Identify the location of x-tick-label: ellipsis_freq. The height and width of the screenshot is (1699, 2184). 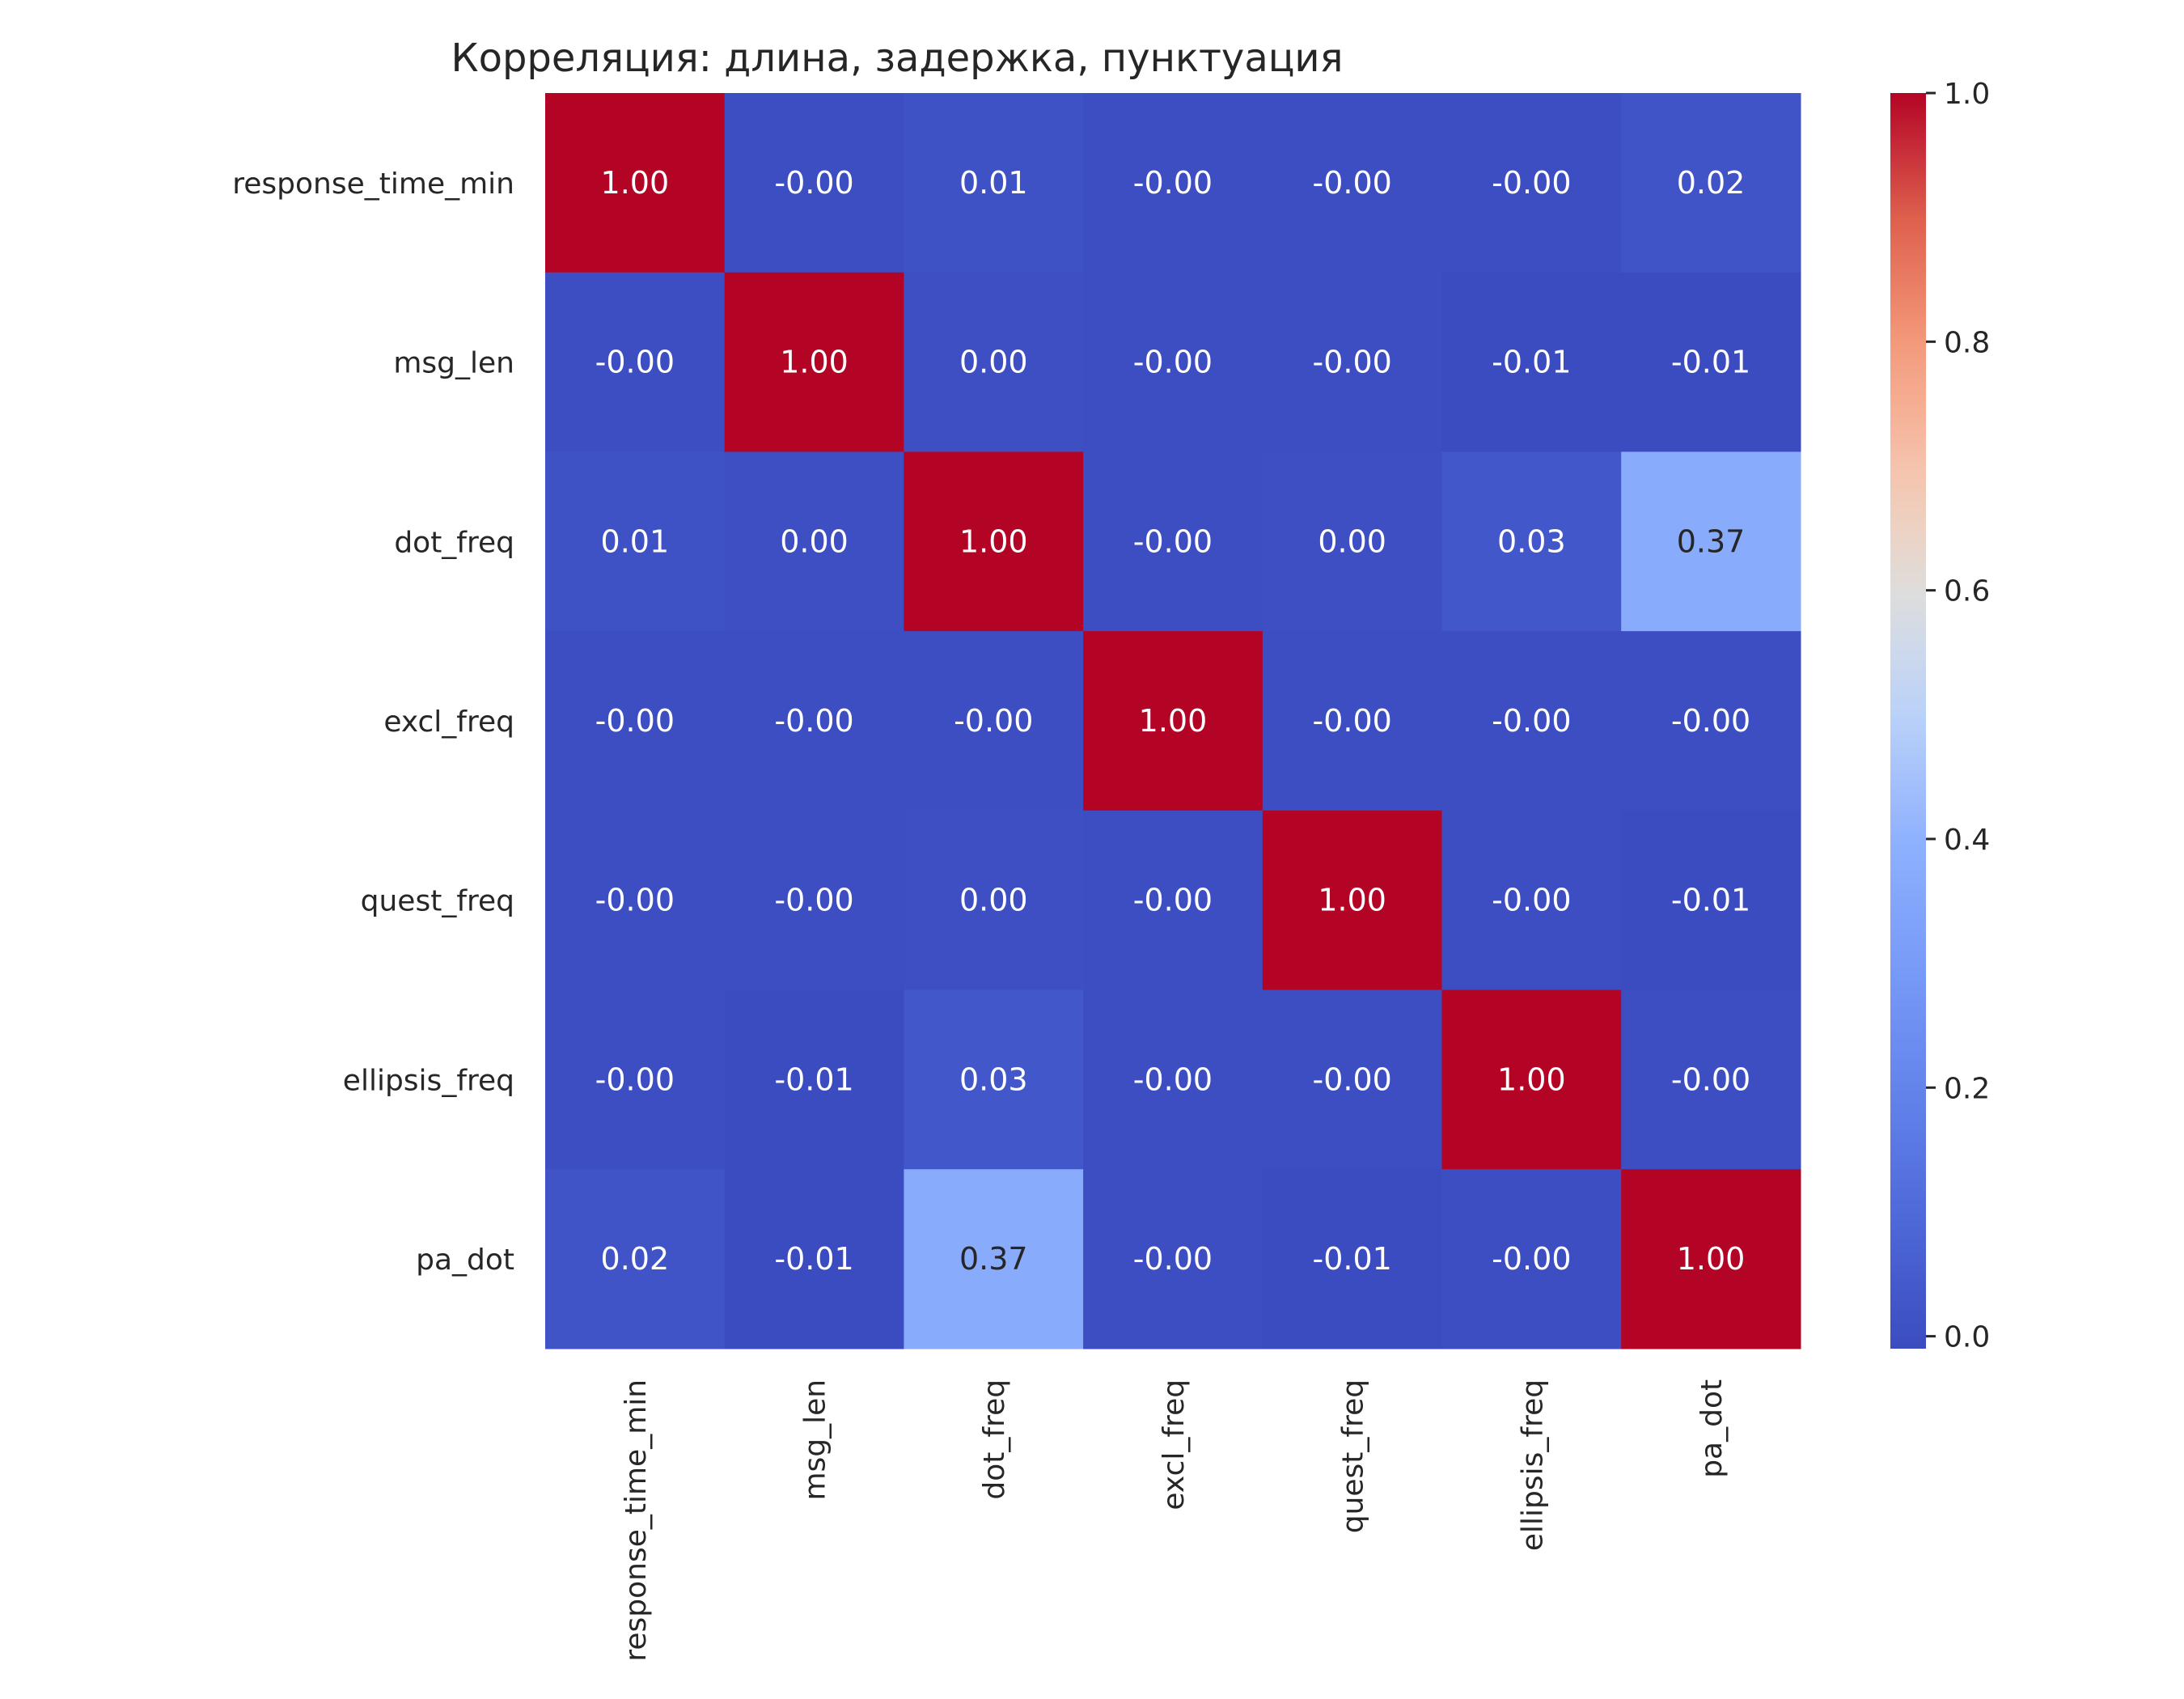
(1532, 1465).